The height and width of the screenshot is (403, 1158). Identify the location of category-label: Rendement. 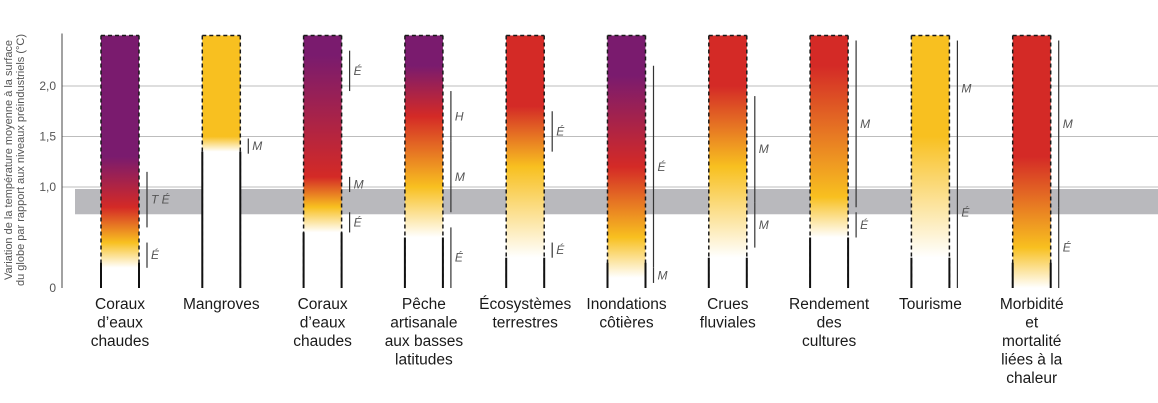
(829, 304).